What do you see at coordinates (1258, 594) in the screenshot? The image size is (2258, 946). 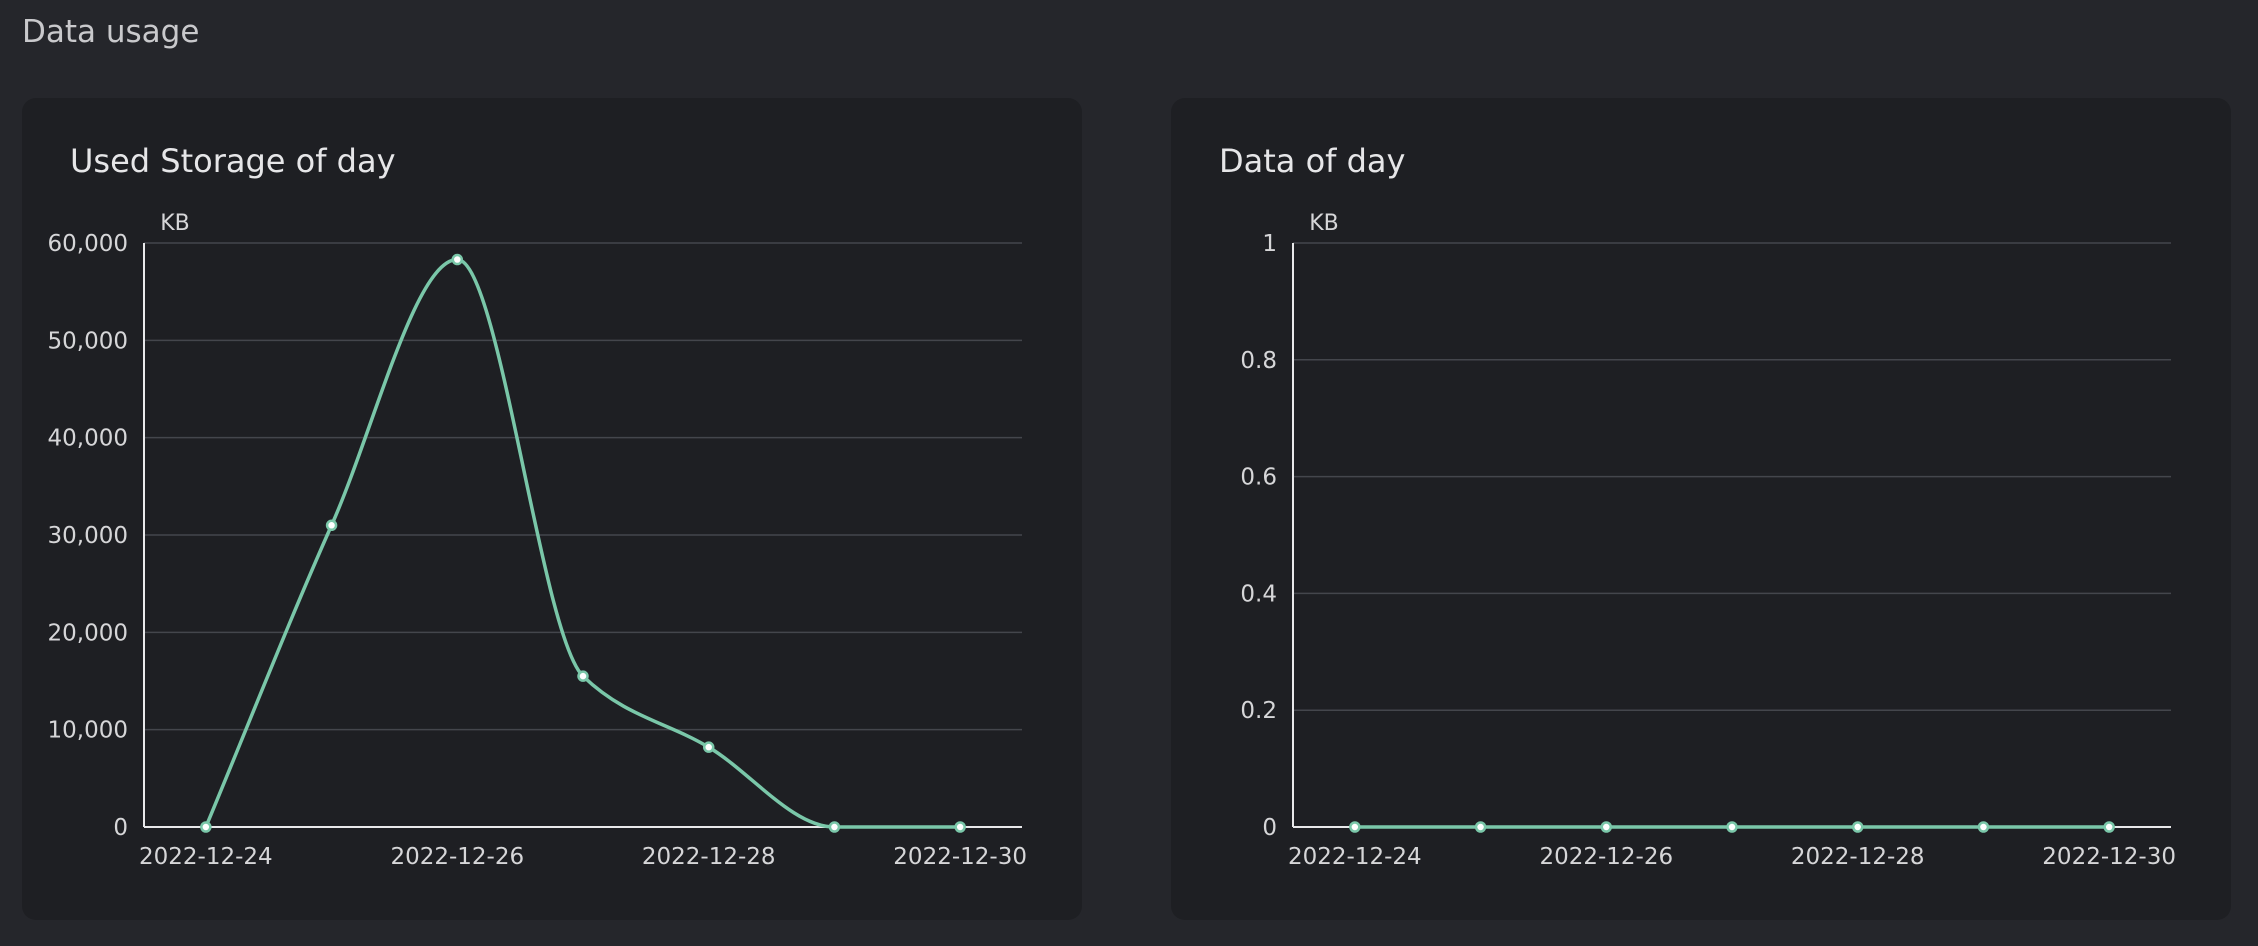 I see `y-tick-label: 0.4` at bounding box center [1258, 594].